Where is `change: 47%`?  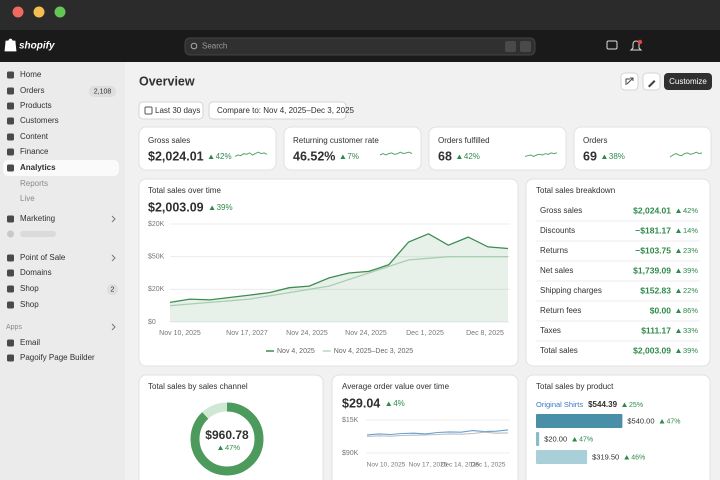
change: 47% is located at coordinates (232, 447).